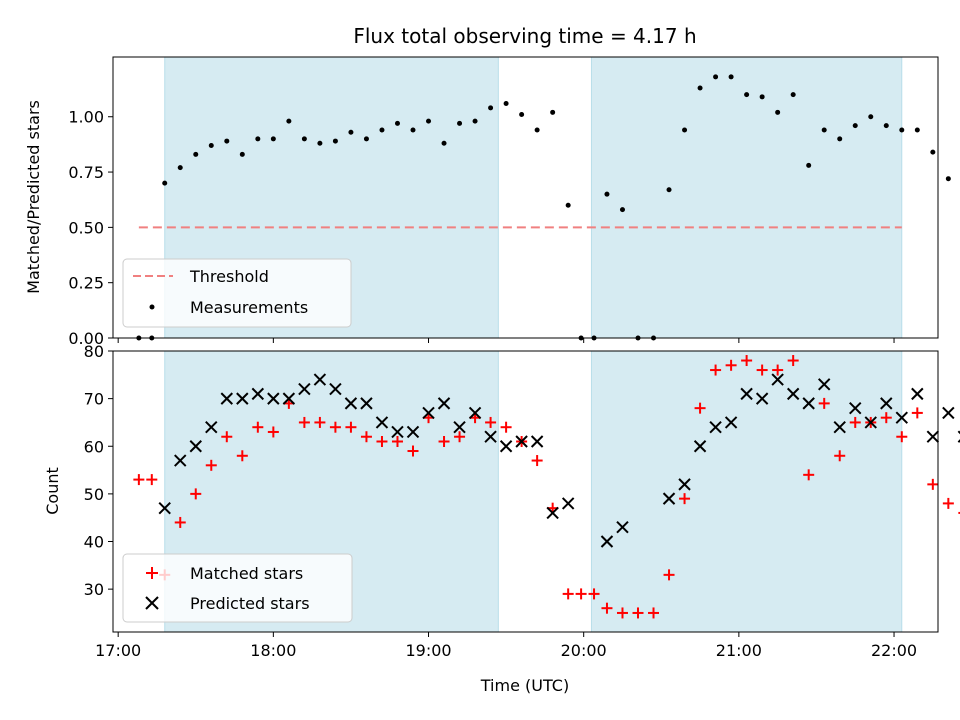 This screenshot has height=720, width=960. I want to click on top-x-ticks, so click(506, 340).